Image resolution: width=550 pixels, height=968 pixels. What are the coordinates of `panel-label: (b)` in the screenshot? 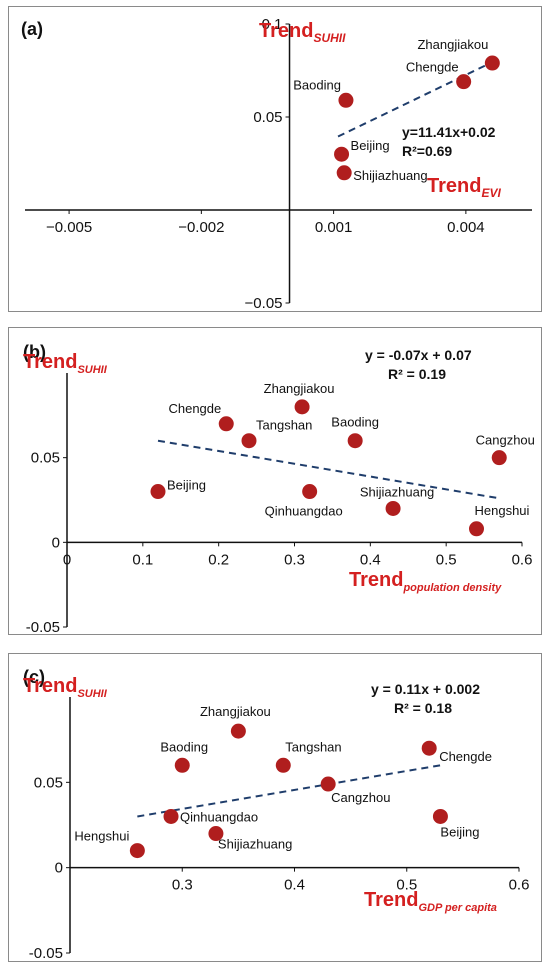 It's located at (34, 352).